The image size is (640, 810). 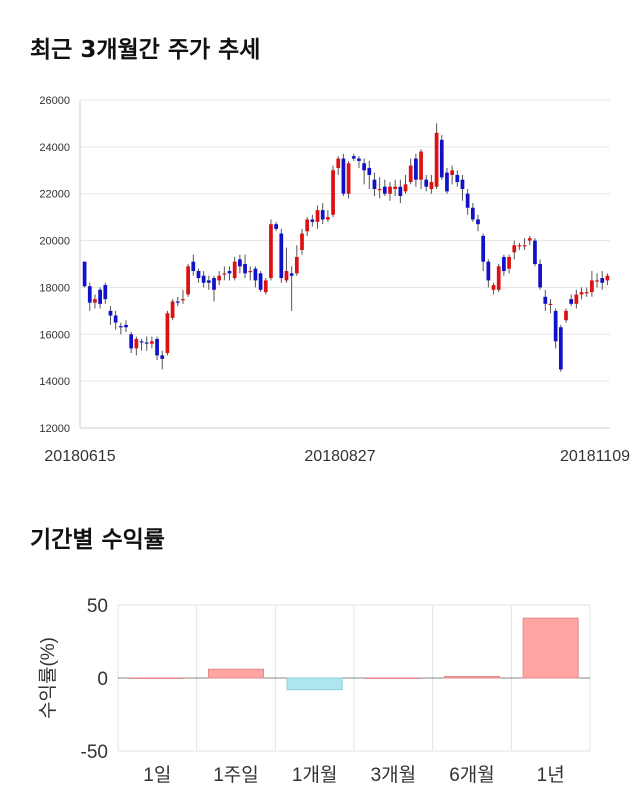 What do you see at coordinates (54, 195) in the screenshot?
I see `y-tick-label: 22000` at bounding box center [54, 195].